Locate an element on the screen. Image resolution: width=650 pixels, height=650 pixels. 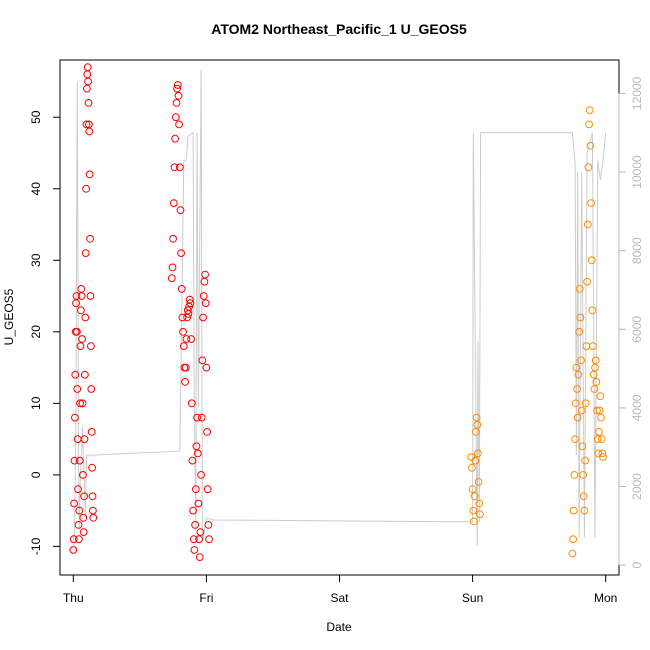
y2-tick-label: 8000 is located at coordinates (637, 250).